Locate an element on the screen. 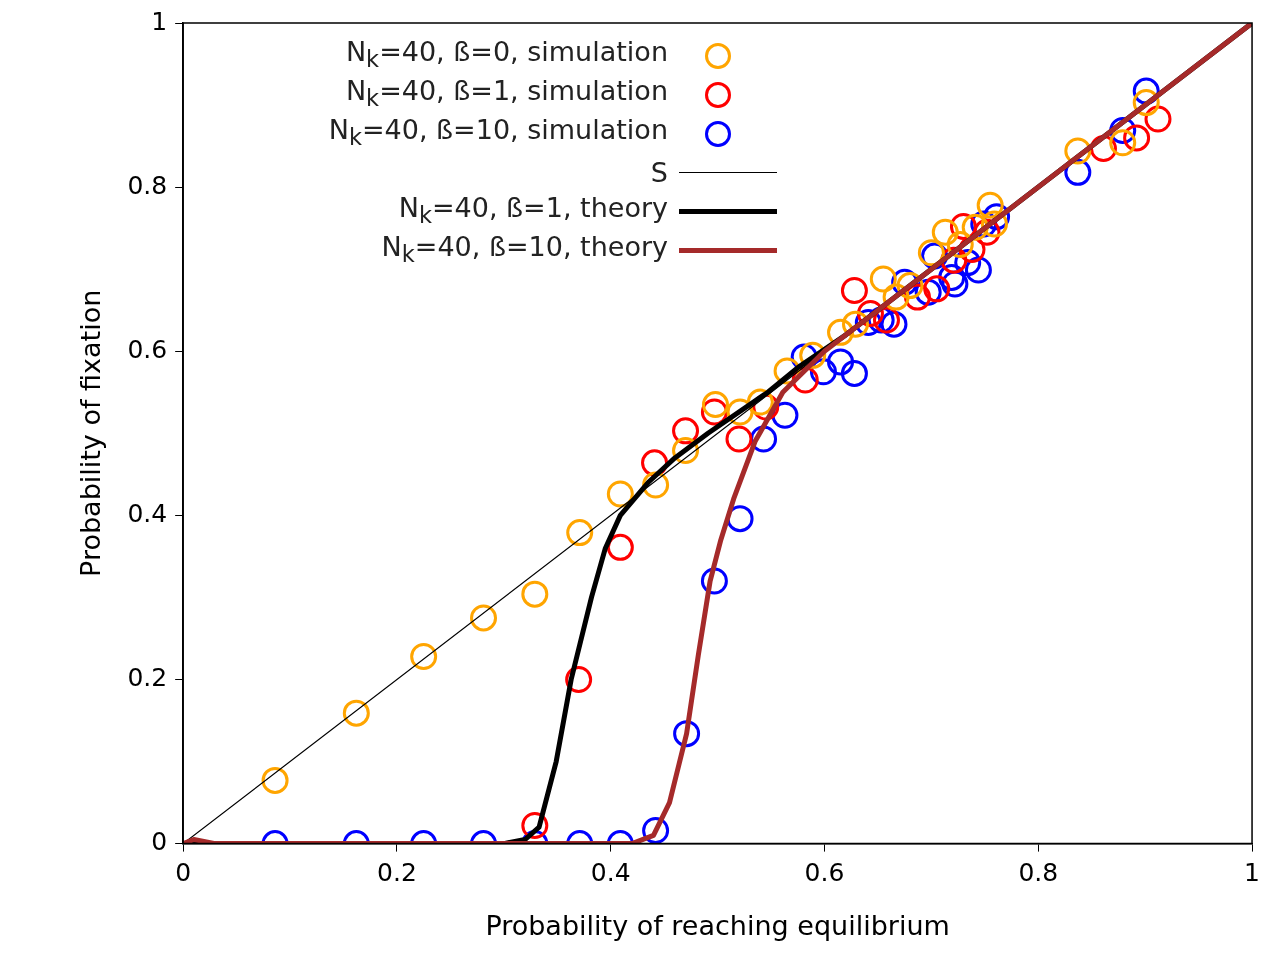  legend-label: N$_{k}$=40, ß=0, simulation is located at coordinates (506, 54).